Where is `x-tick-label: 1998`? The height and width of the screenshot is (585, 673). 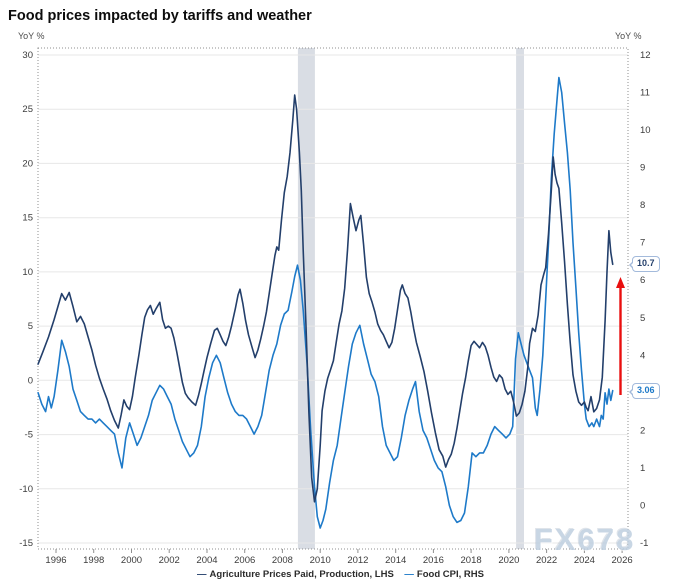
x-tick-label: 1998 is located at coordinates (93, 560).